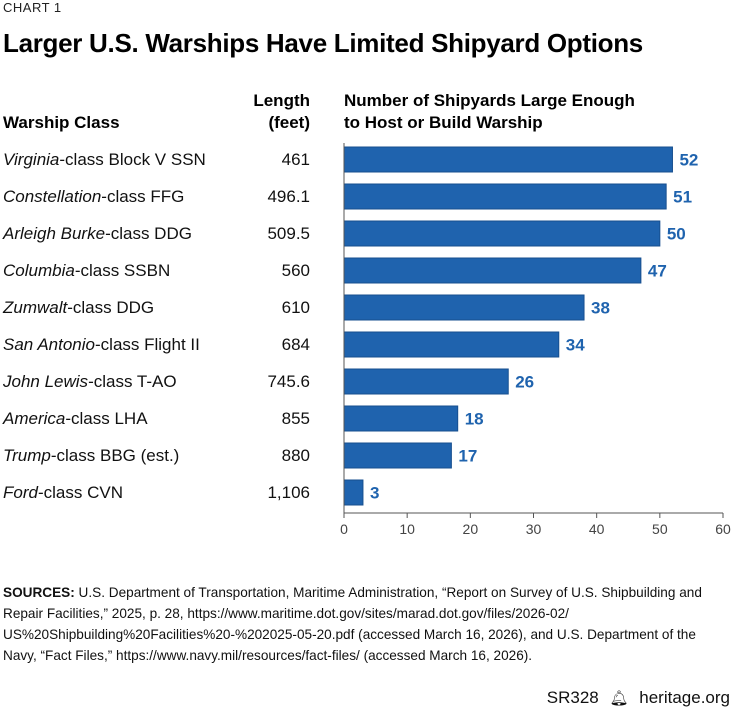  I want to click on x-tick-label: 20, so click(471, 529).